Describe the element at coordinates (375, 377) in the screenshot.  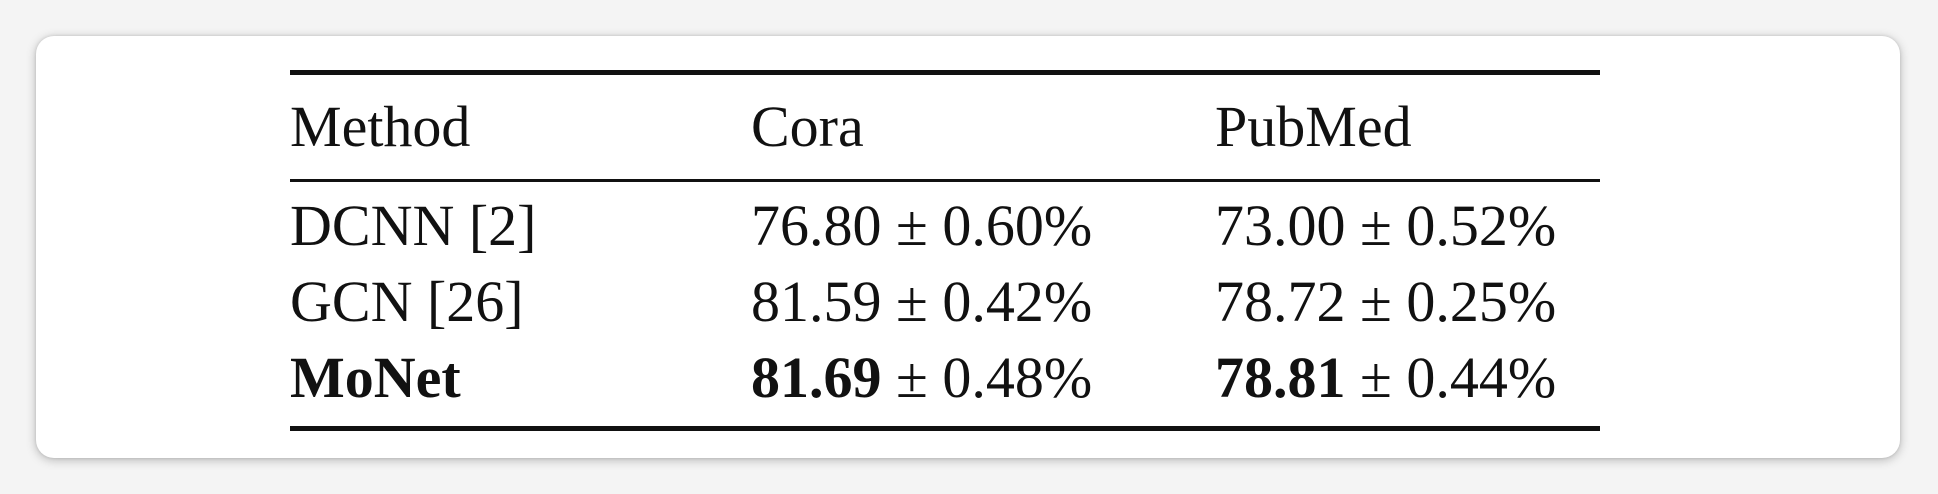
I see `method-cell: MoNet` at that location.